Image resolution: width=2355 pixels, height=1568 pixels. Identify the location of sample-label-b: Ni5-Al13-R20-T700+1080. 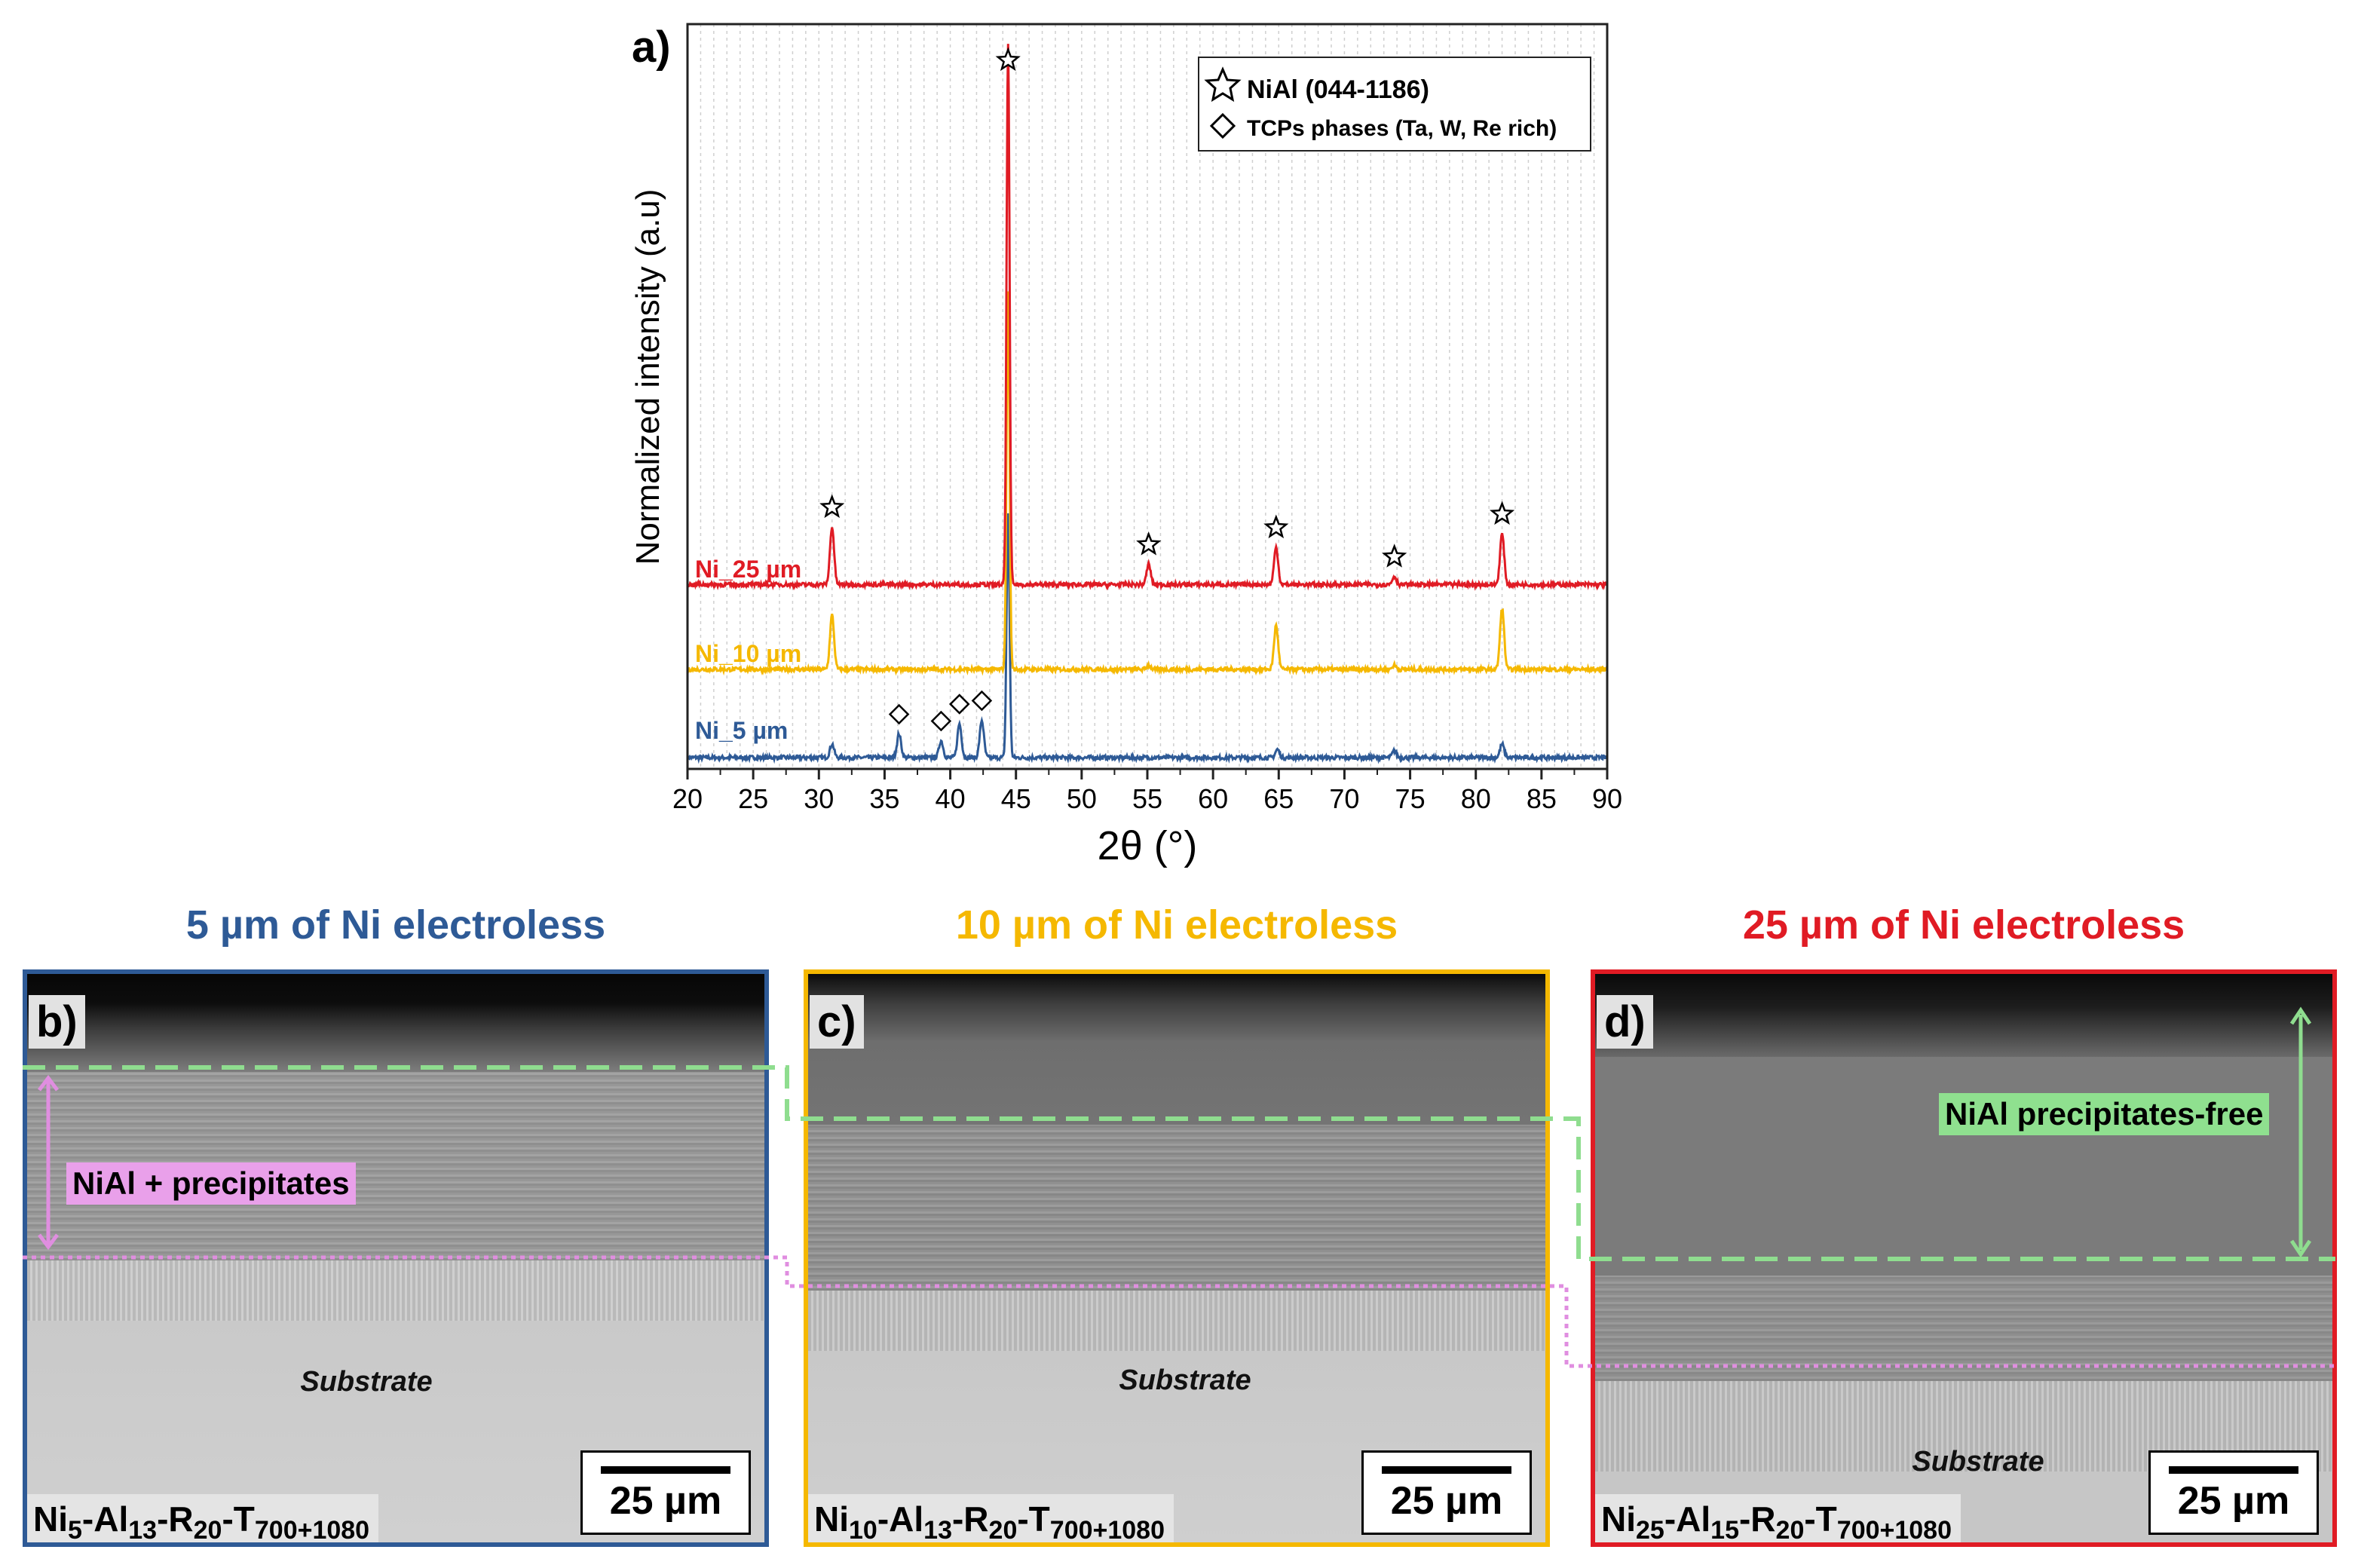
(203, 1518).